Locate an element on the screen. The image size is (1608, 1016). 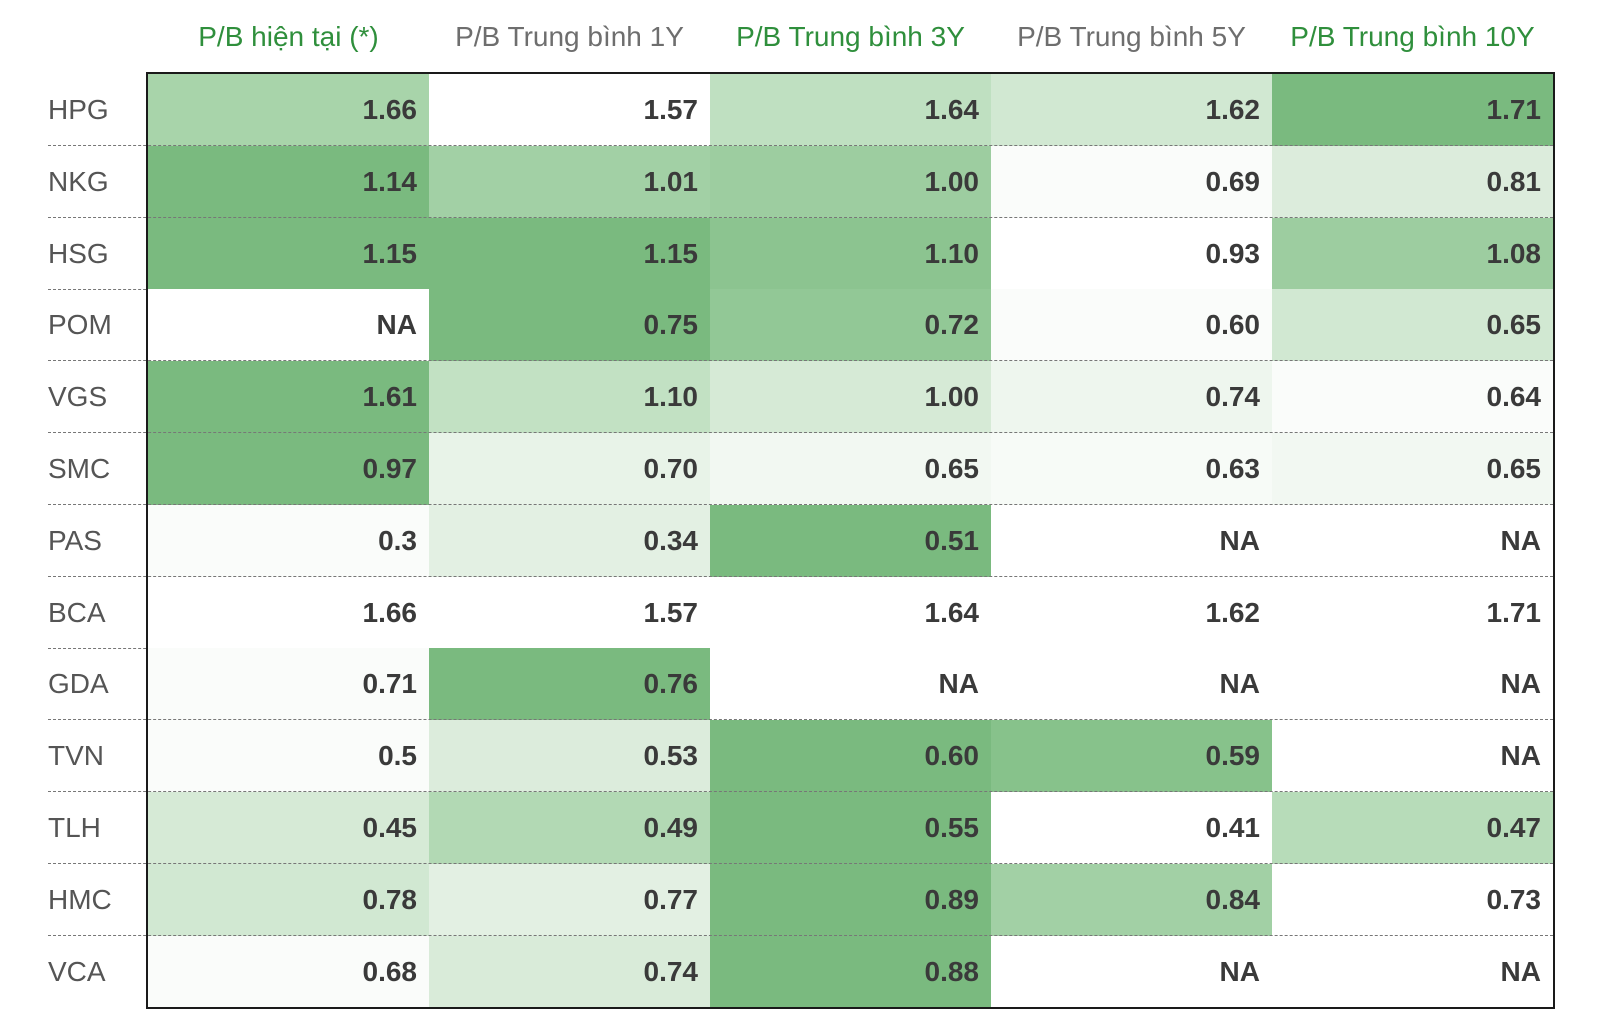
row-label: GDA is located at coordinates (78, 684).